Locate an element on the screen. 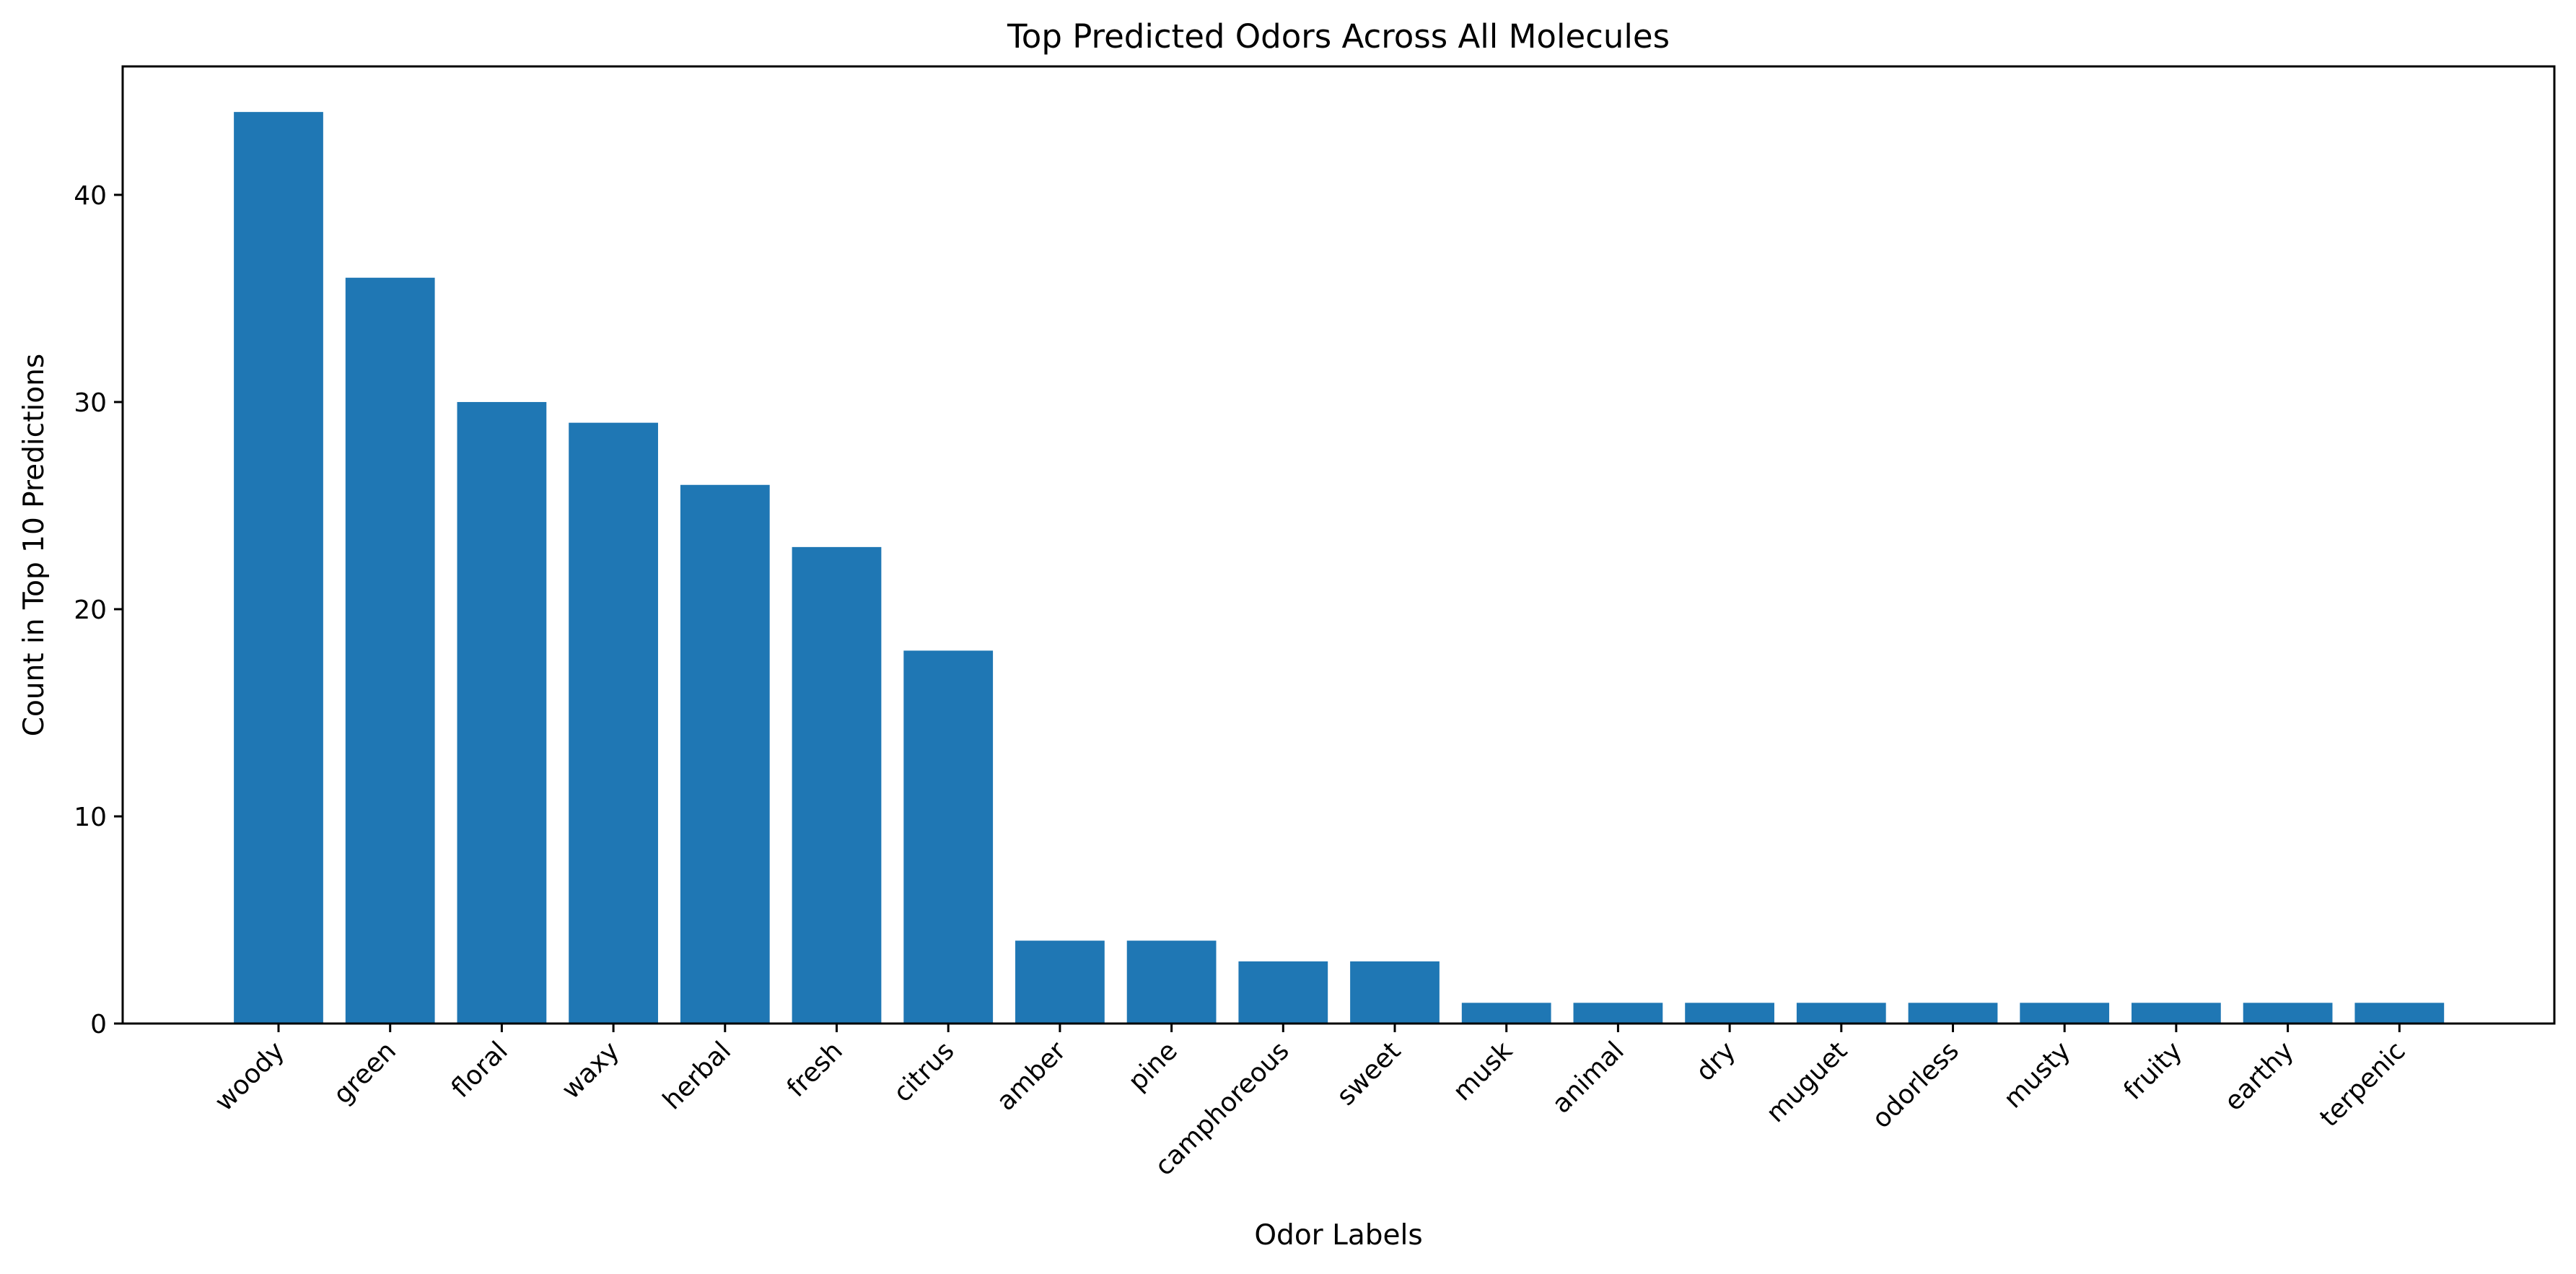  bar-camphoreous is located at coordinates (1283, 992).